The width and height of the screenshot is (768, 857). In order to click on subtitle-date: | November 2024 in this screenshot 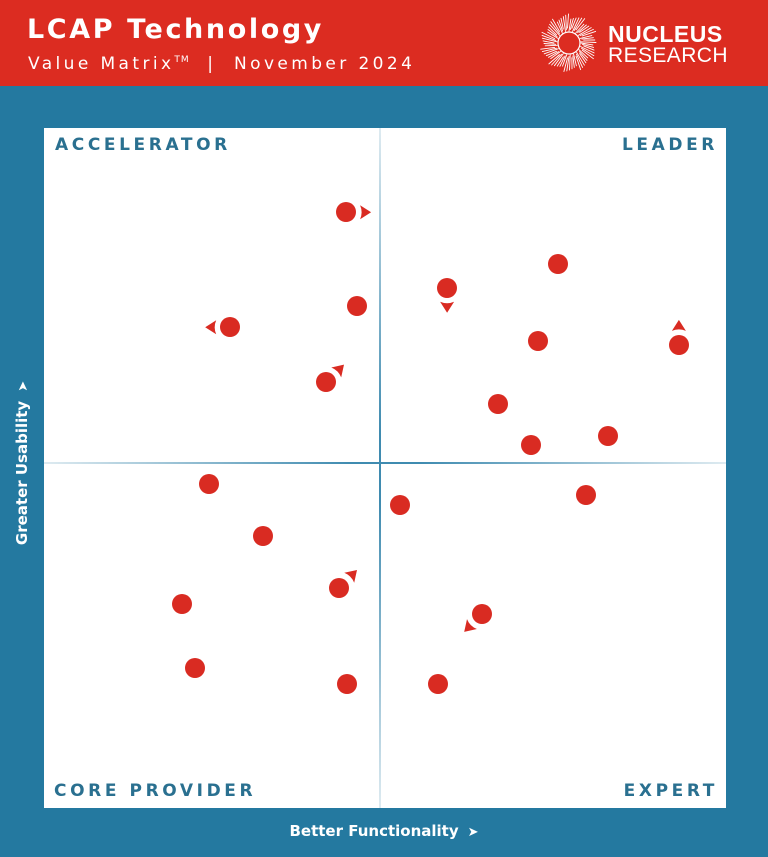, I will do `click(302, 64)`.